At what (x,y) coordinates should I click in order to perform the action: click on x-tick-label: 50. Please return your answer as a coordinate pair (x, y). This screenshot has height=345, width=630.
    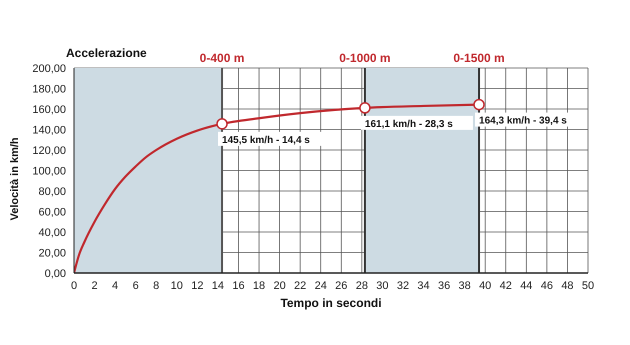
    Looking at the image, I should click on (588, 286).